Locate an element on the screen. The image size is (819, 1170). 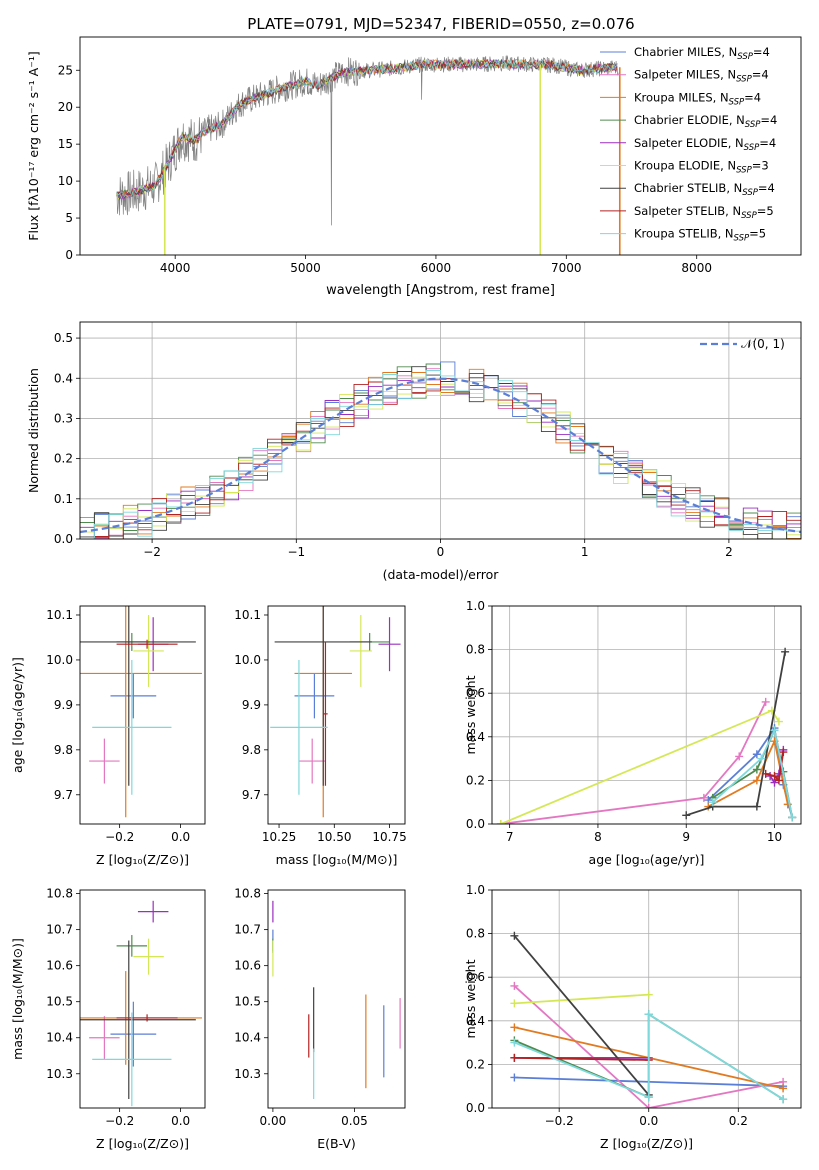
y-tick-label: 15 is located at coordinates (65, 144).